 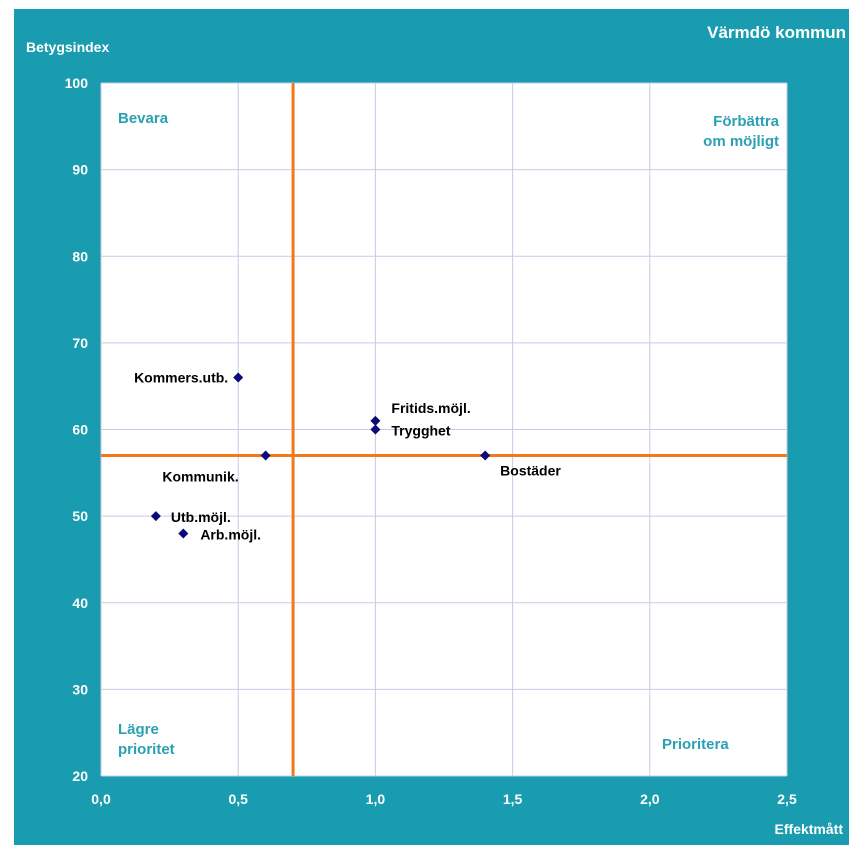 What do you see at coordinates (101, 799) in the screenshot?
I see `x-tick-label: 0,0` at bounding box center [101, 799].